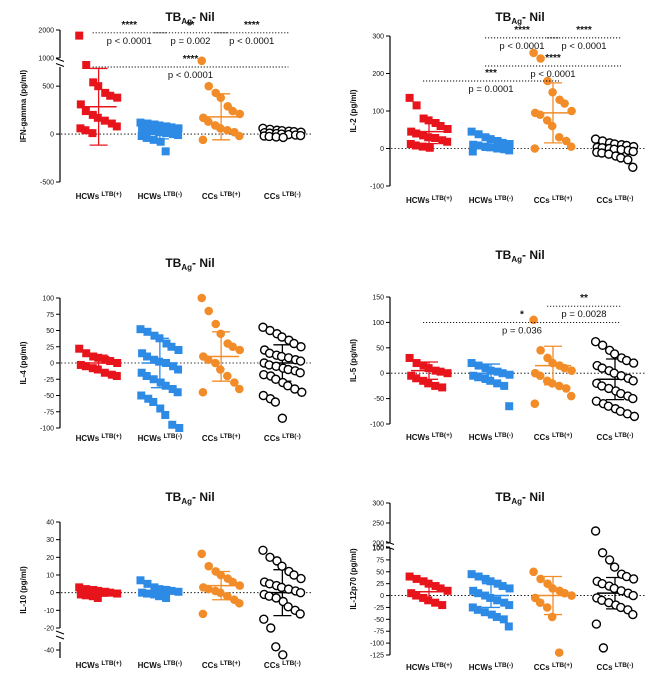  What do you see at coordinates (50, 347) in the screenshot?
I see `y-tick-label: 25` at bounding box center [50, 347].